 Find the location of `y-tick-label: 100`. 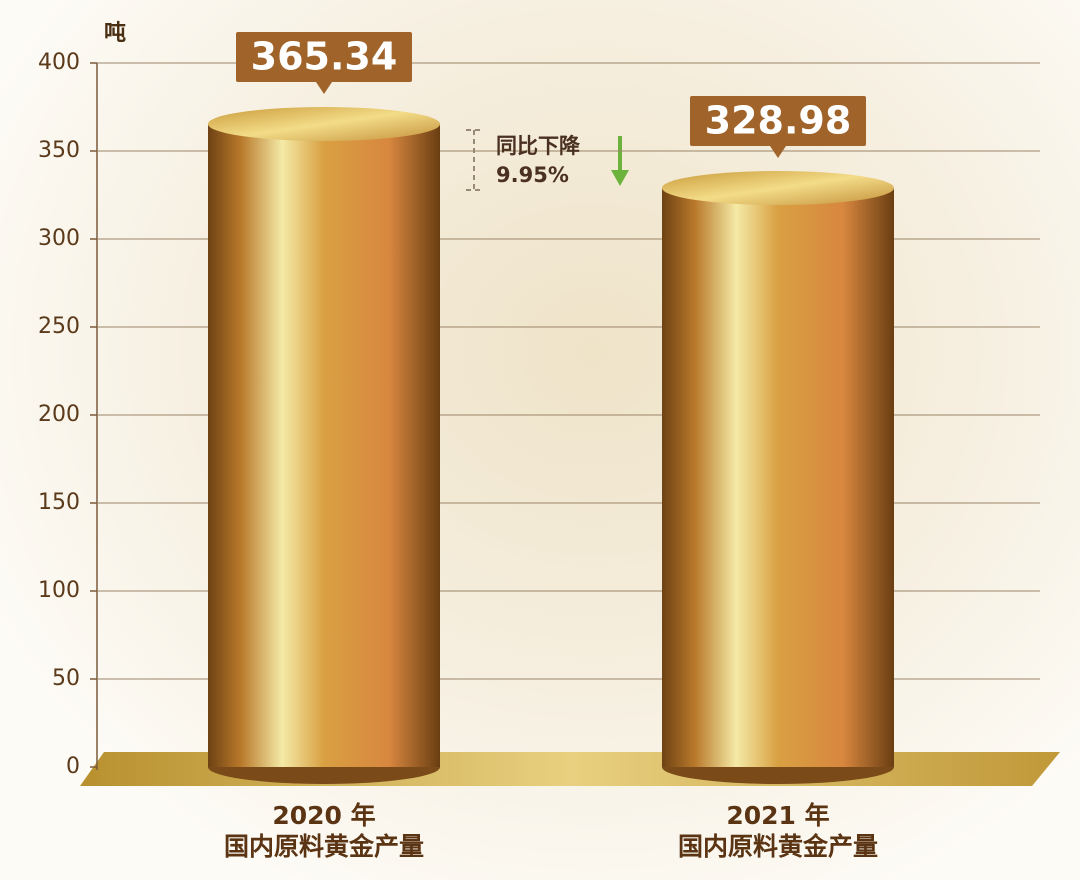

y-tick-label: 100 is located at coordinates (59, 590).